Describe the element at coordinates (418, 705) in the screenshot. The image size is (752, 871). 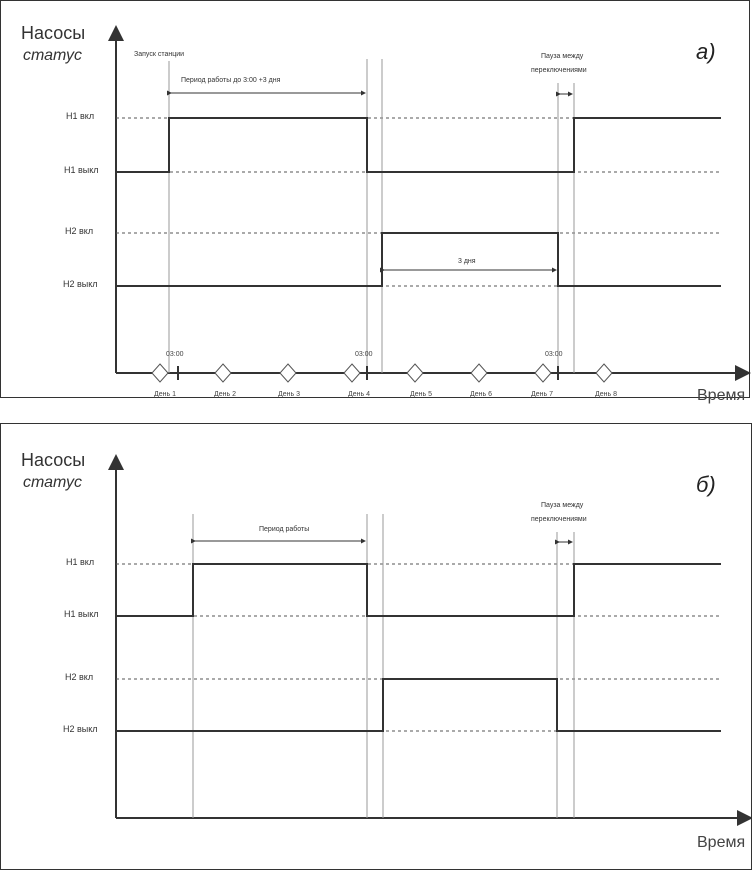
I see `h2-signal-b` at that location.